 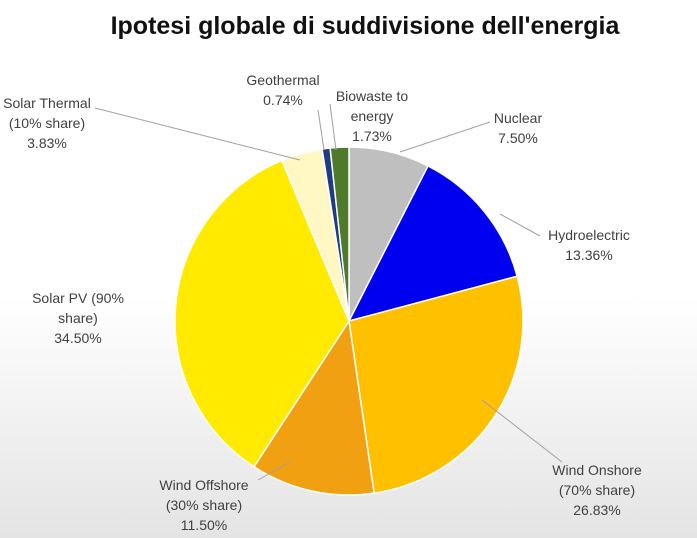 What do you see at coordinates (589, 245) in the screenshot?
I see `slice-label: Hydroelectric 13.36%` at bounding box center [589, 245].